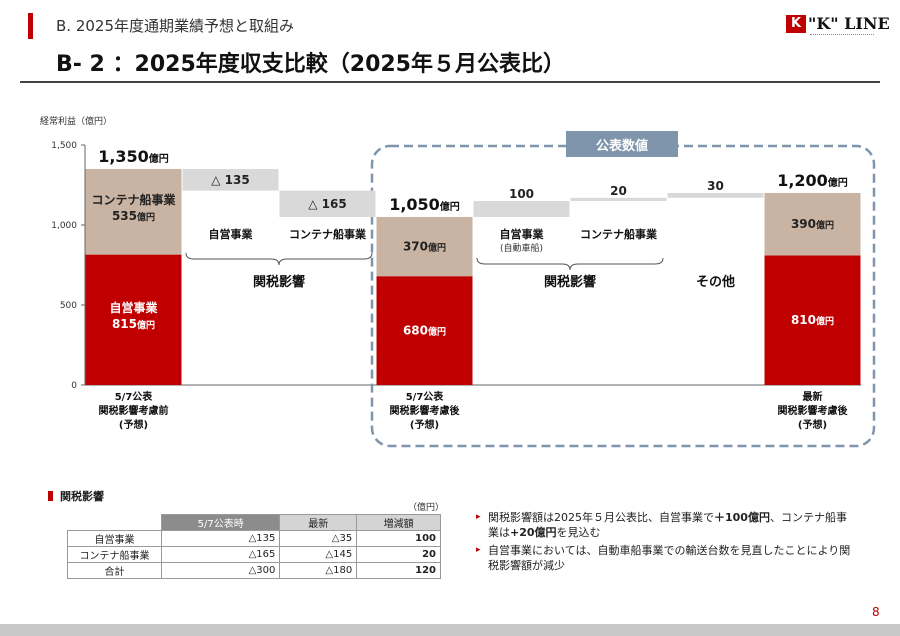 The height and width of the screenshot is (636, 900). Describe the element at coordinates (876, 612) in the screenshot. I see `page-number: 8` at that location.